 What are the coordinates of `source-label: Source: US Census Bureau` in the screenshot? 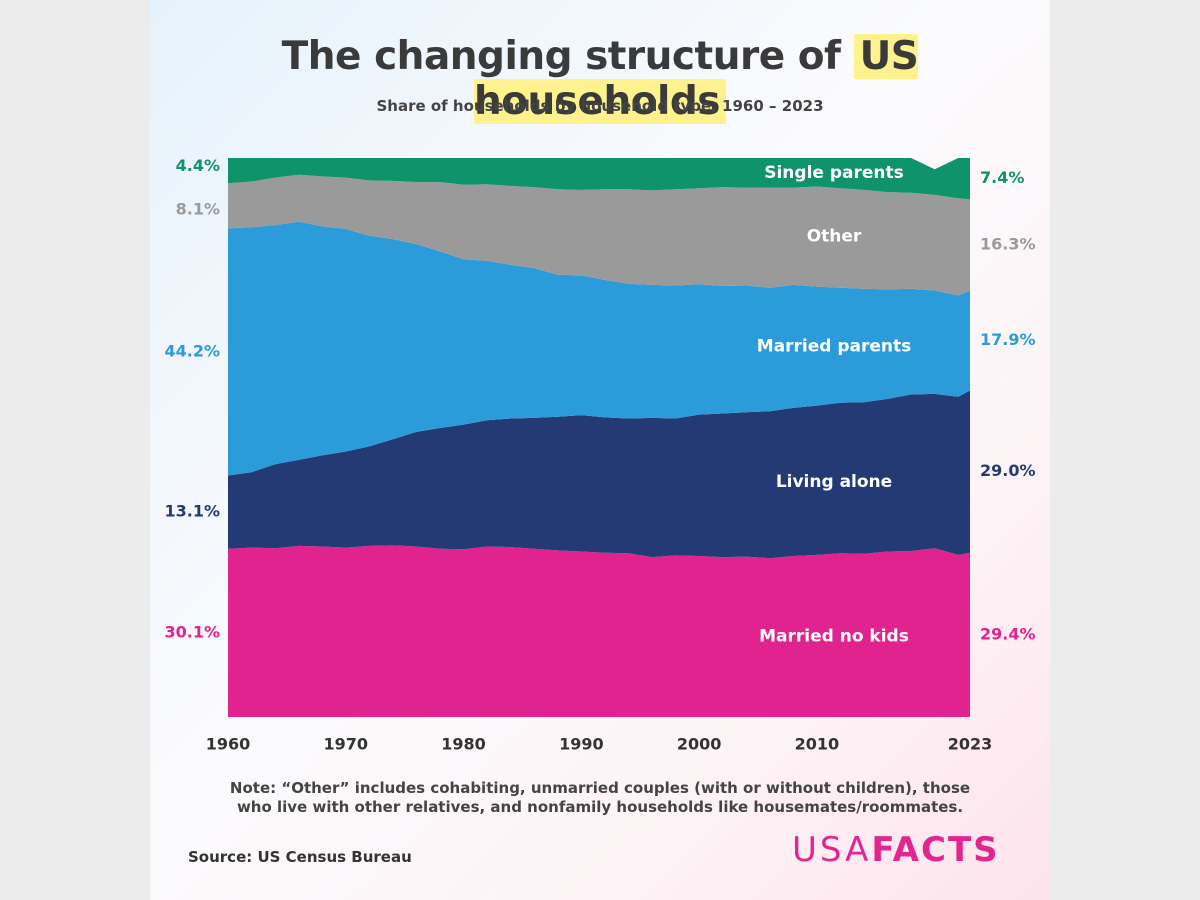 It's located at (300, 857).